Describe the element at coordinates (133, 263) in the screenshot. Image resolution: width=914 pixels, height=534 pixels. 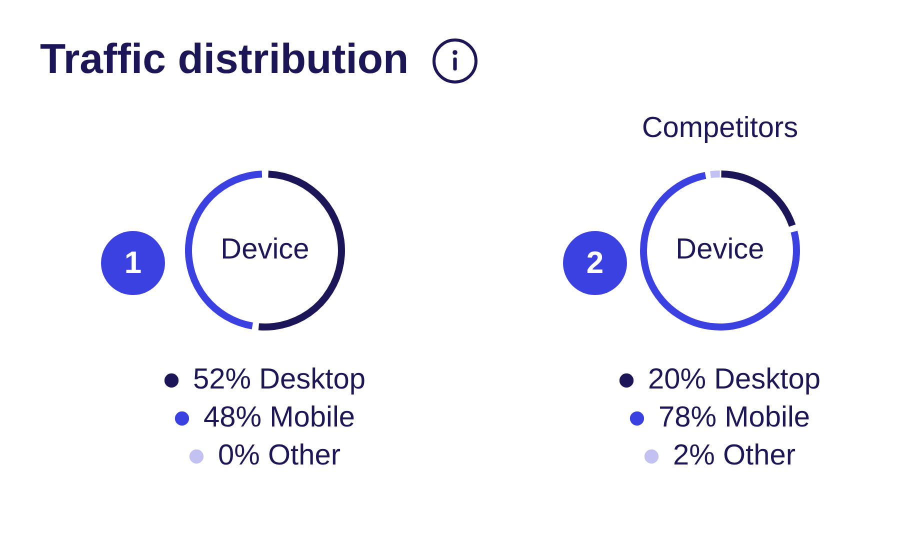
I see `text: 1` at that location.